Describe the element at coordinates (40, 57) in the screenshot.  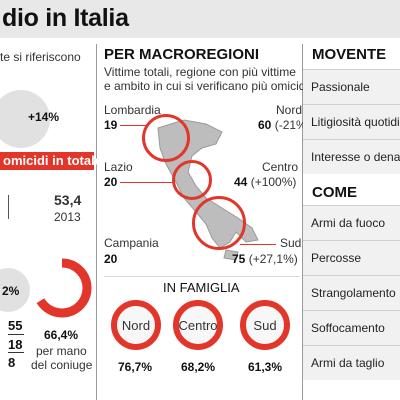
I see `intro-text: te si riferiscono` at that location.